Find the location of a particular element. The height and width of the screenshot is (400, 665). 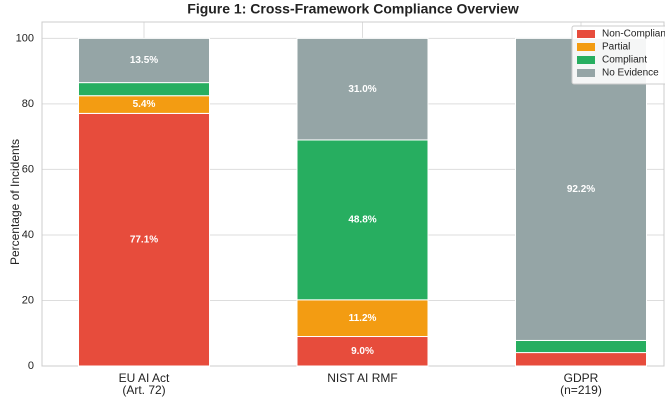

y-axis-label: Percentage of Incidents is located at coordinates (15, 202).